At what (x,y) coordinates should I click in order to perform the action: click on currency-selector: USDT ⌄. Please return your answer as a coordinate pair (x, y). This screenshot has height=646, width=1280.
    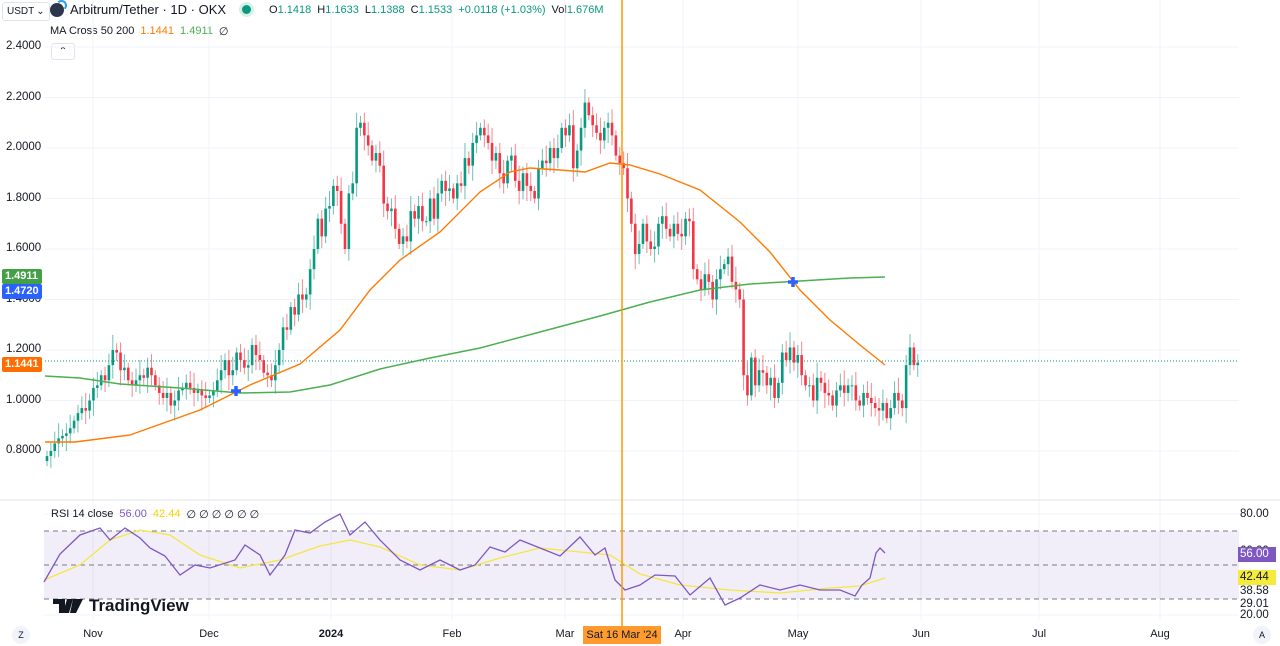
    Looking at the image, I should click on (26, 11).